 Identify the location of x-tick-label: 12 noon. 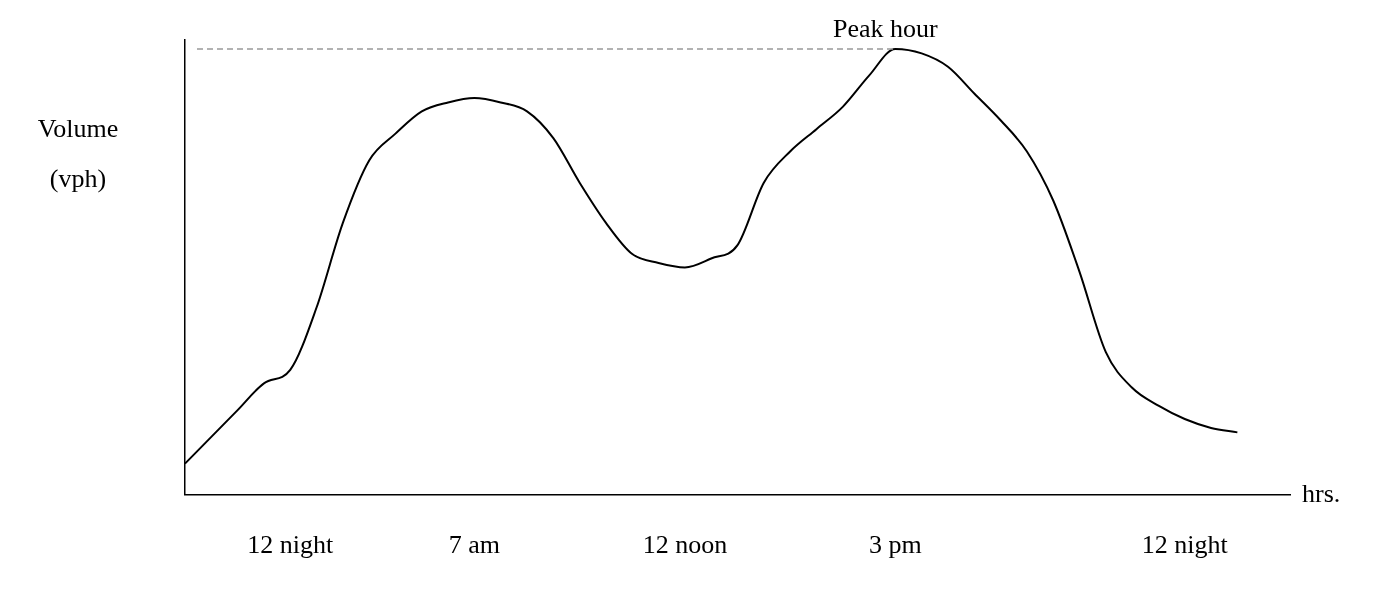
(685, 545).